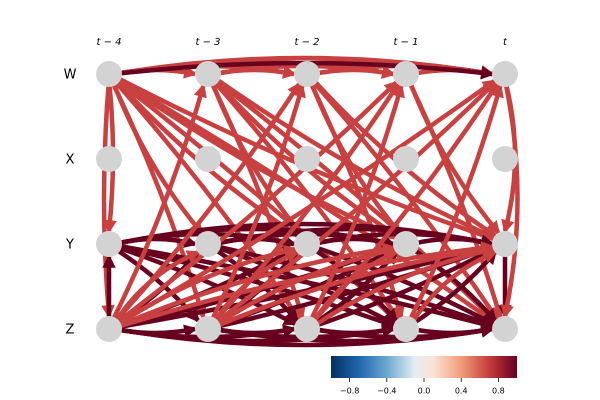 Image resolution: width=600 pixels, height=400 pixels. I want to click on colorbar-tick-label: −0.4, so click(386, 391).